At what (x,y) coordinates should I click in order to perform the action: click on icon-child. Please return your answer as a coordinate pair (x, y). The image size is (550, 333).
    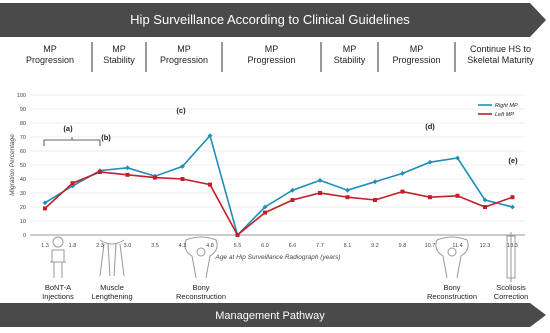
    Looking at the image, I should click on (58, 257).